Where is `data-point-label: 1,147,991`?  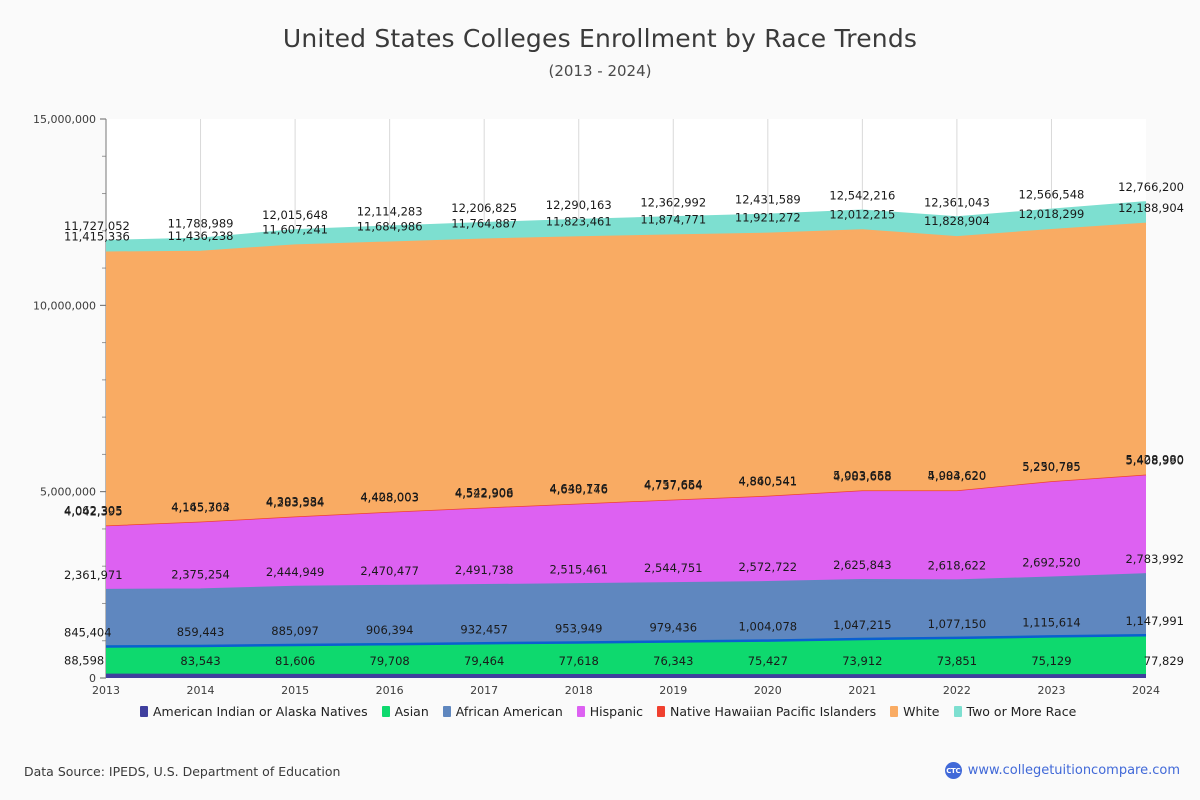 data-point-label: 1,147,991 is located at coordinates (1154, 621).